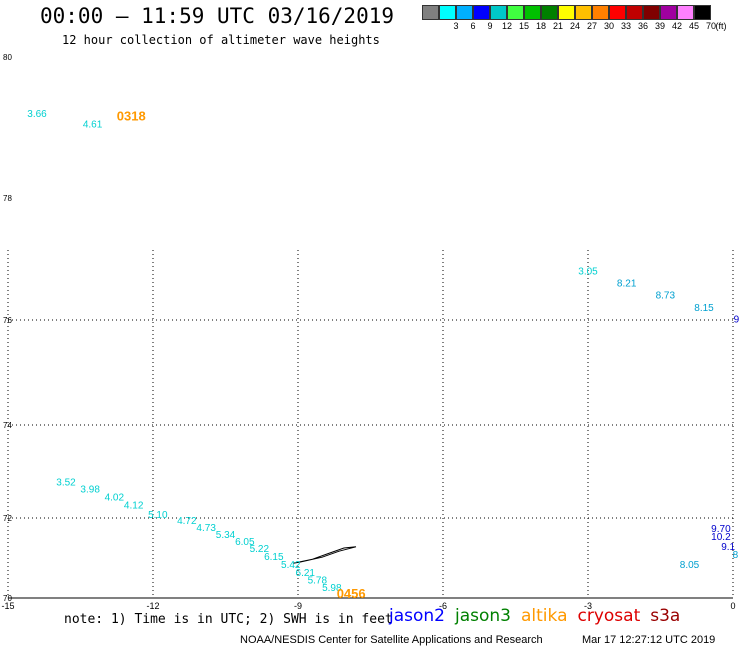  I want to click on swh-label: 3.05, so click(588, 271).